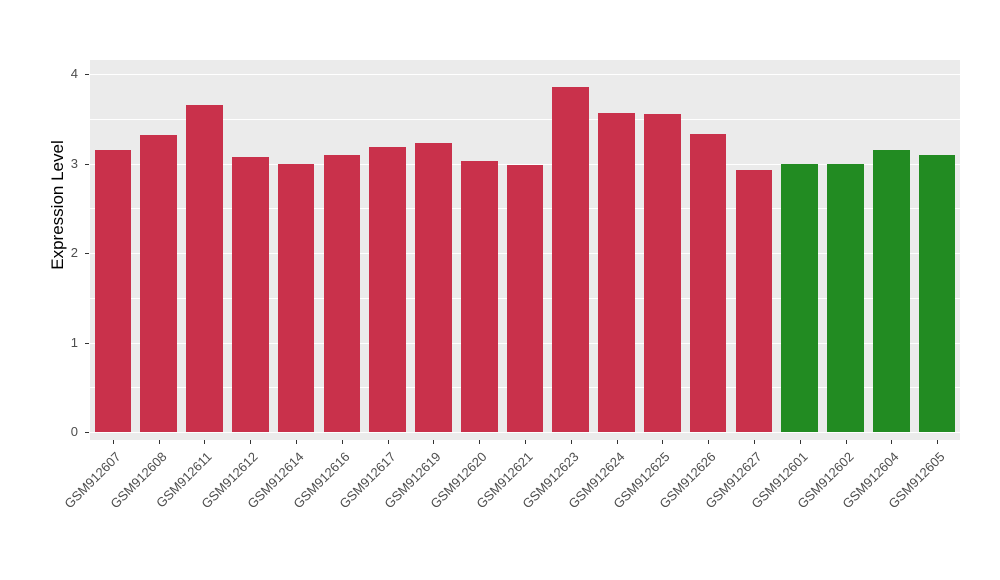 This screenshot has height=580, width=1000. Describe the element at coordinates (571, 259) in the screenshot. I see `bar-GSM912623` at that location.